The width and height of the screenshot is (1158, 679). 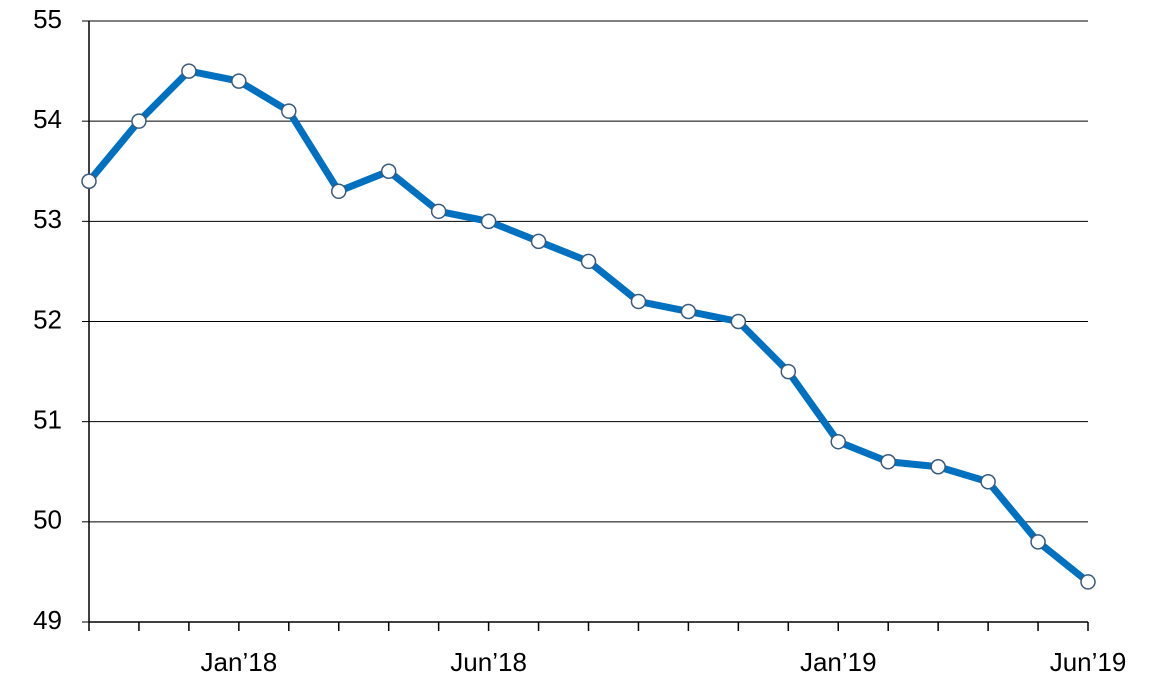 What do you see at coordinates (47, 19) in the screenshot?
I see `y-tick-label: 55` at bounding box center [47, 19].